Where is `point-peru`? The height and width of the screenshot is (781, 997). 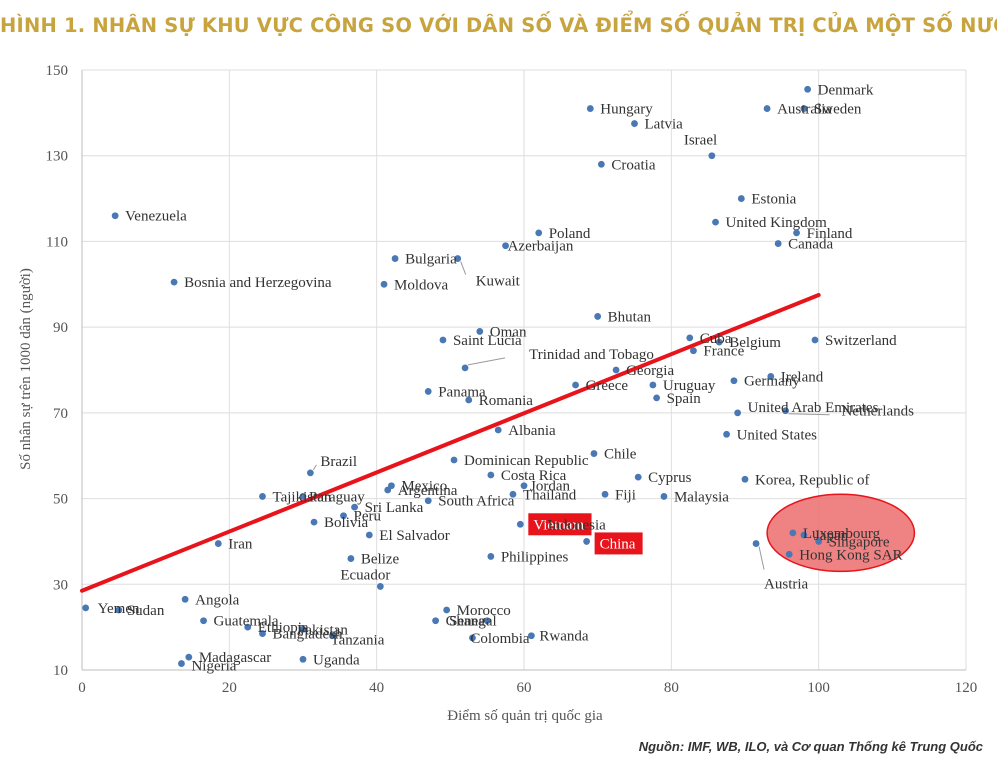
point-peru is located at coordinates (343, 516).